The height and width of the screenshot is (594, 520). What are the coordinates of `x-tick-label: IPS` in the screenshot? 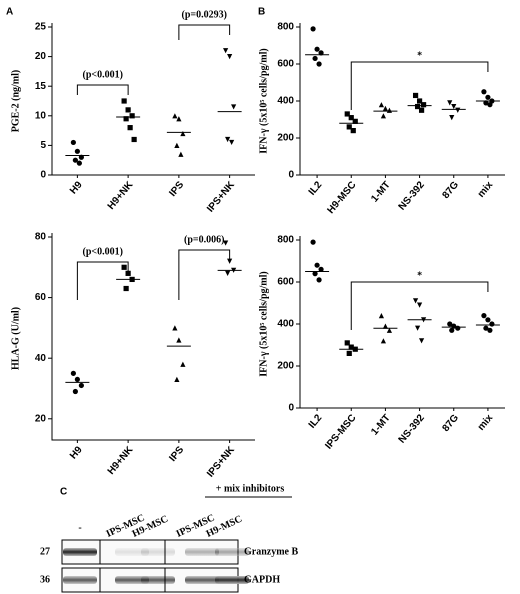 It's located at (176, 189).